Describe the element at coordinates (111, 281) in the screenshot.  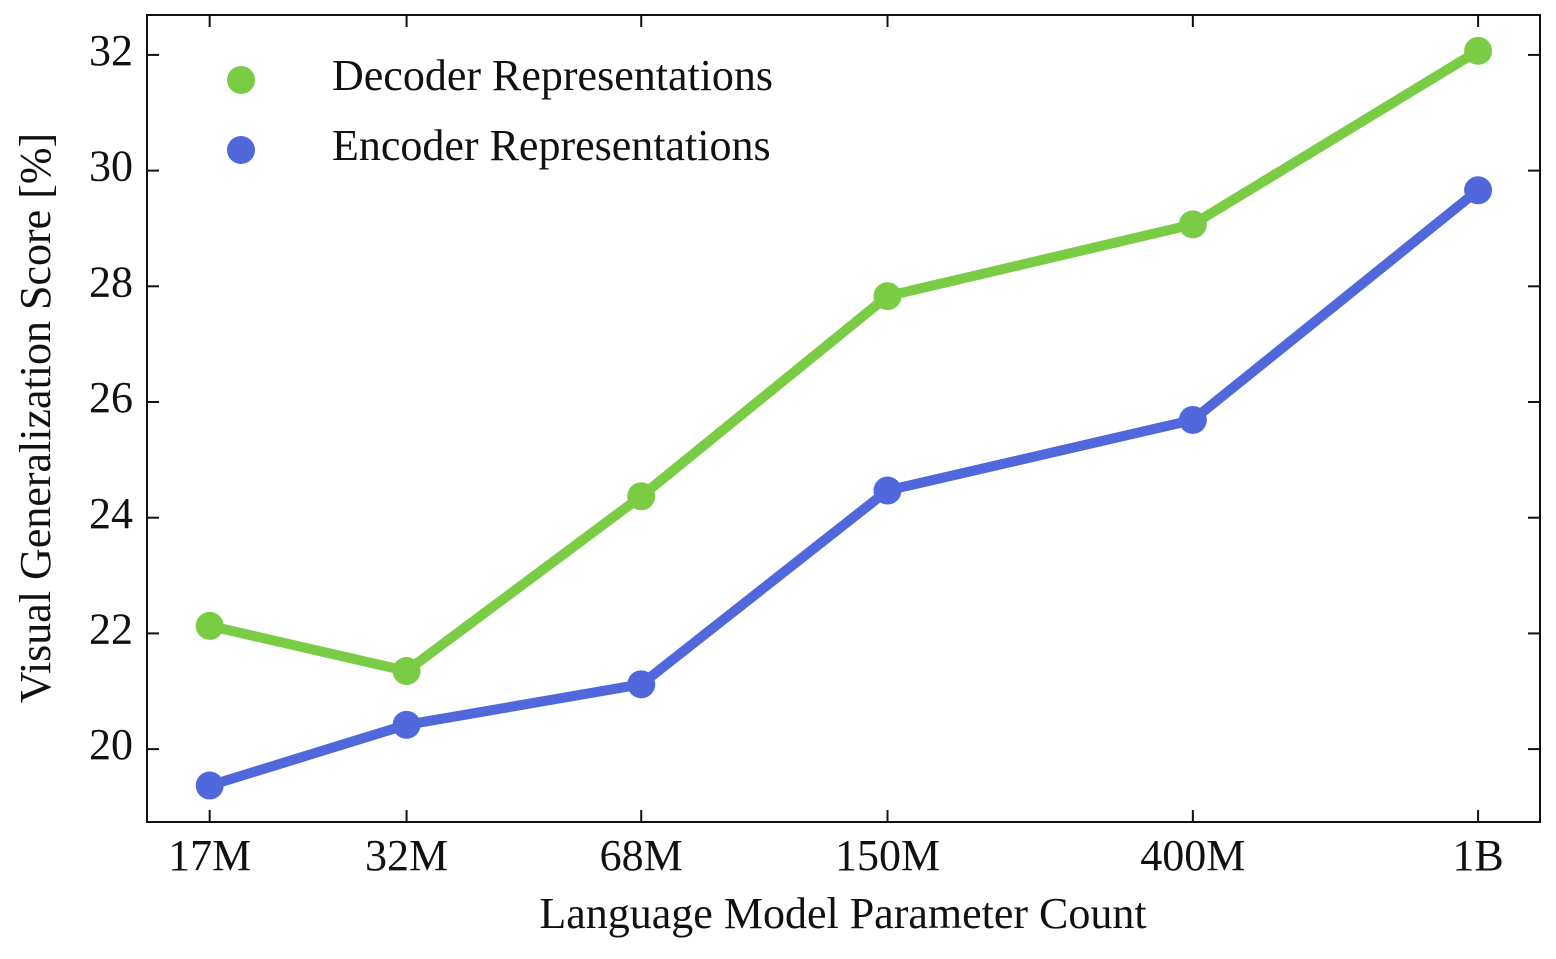
I see `y-tick-label: 28` at that location.